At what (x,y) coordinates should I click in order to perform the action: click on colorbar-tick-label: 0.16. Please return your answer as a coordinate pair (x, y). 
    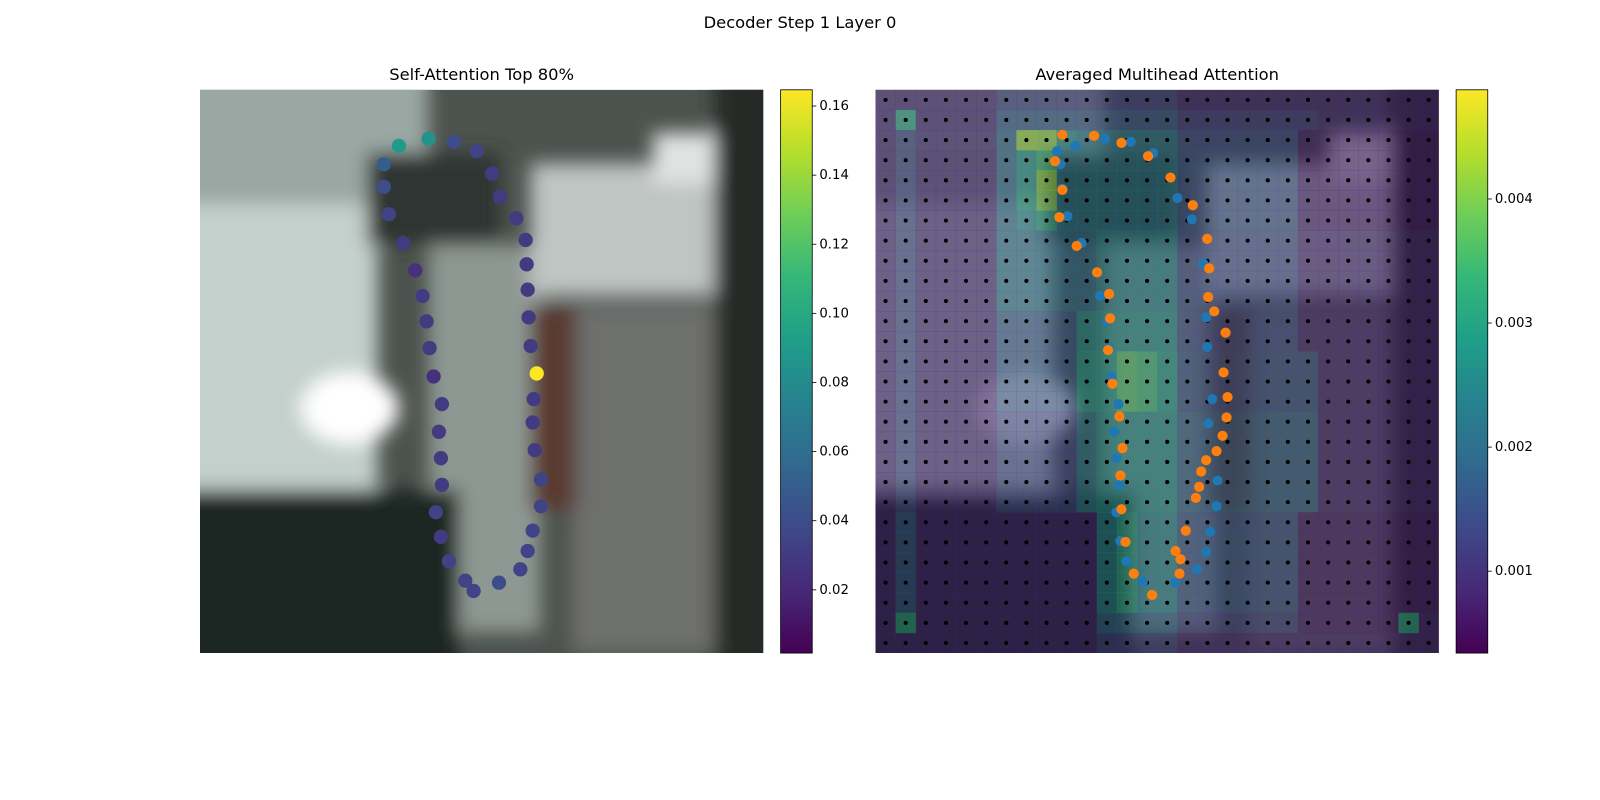
    Looking at the image, I should click on (834, 106).